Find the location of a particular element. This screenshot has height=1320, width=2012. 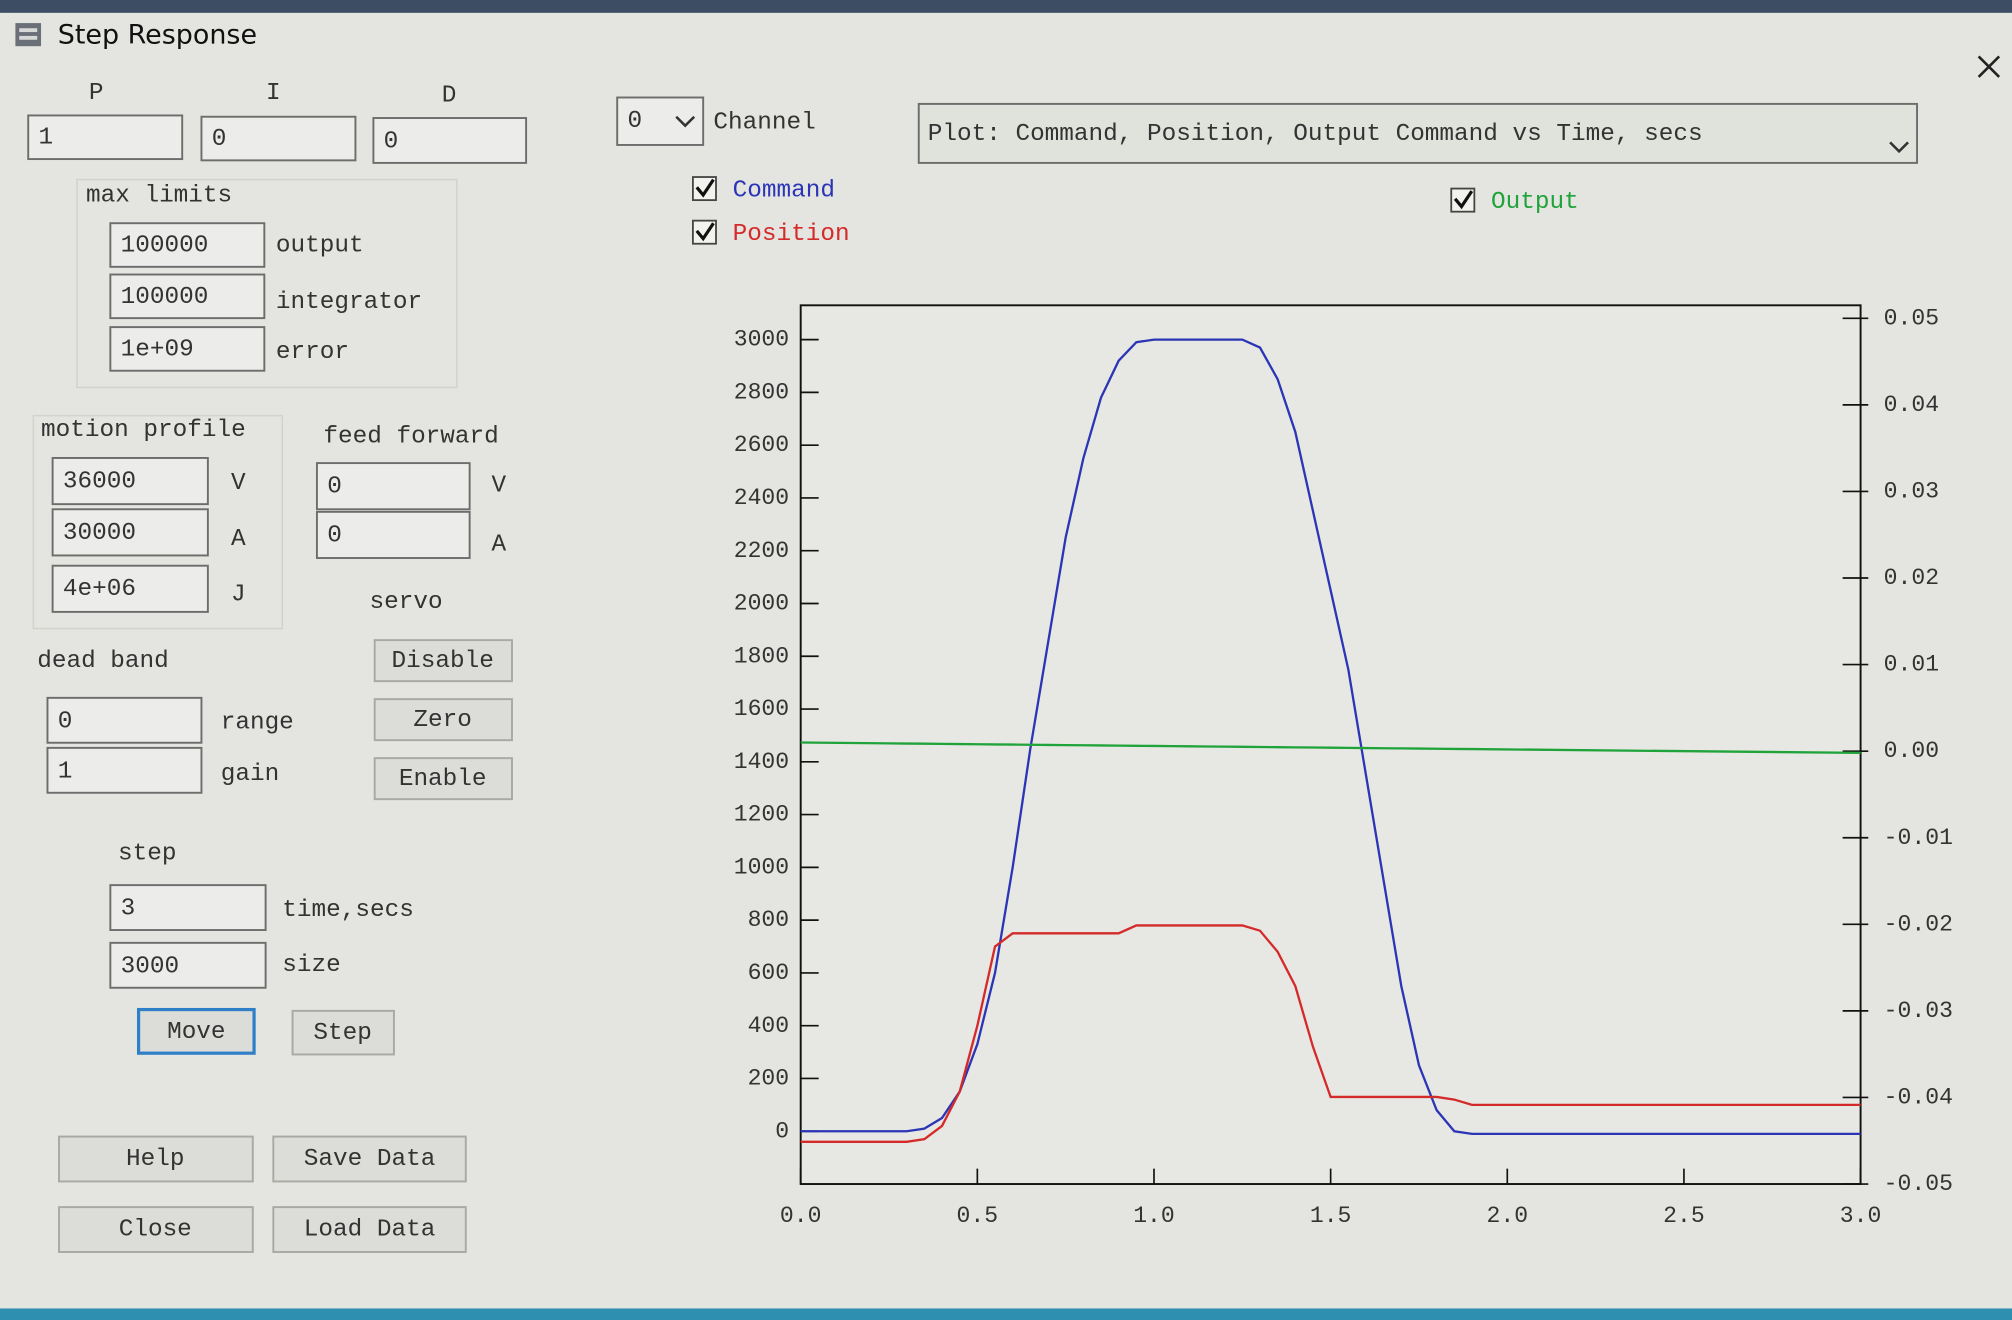

y2-tick-label: 0.00 is located at coordinates (1911, 751).